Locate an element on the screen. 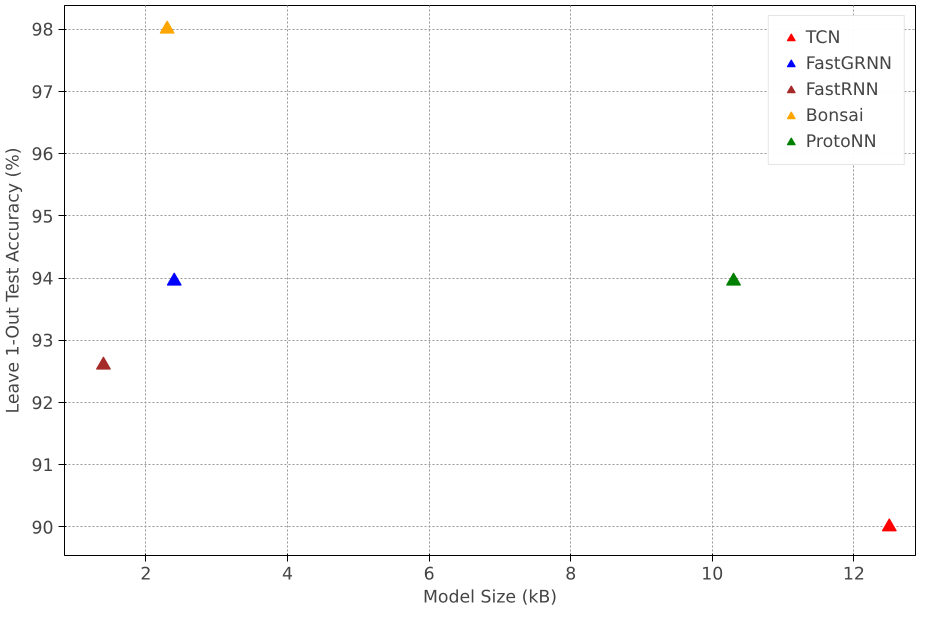 The image size is (927, 617). x-tick-label: 12 is located at coordinates (853, 574).